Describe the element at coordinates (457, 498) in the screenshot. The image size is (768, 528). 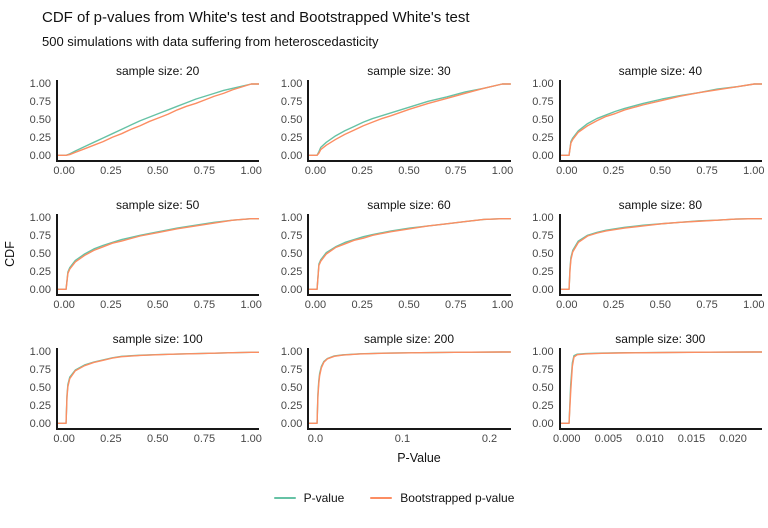
I see `legend-label: Bootstrapped p-value` at that location.